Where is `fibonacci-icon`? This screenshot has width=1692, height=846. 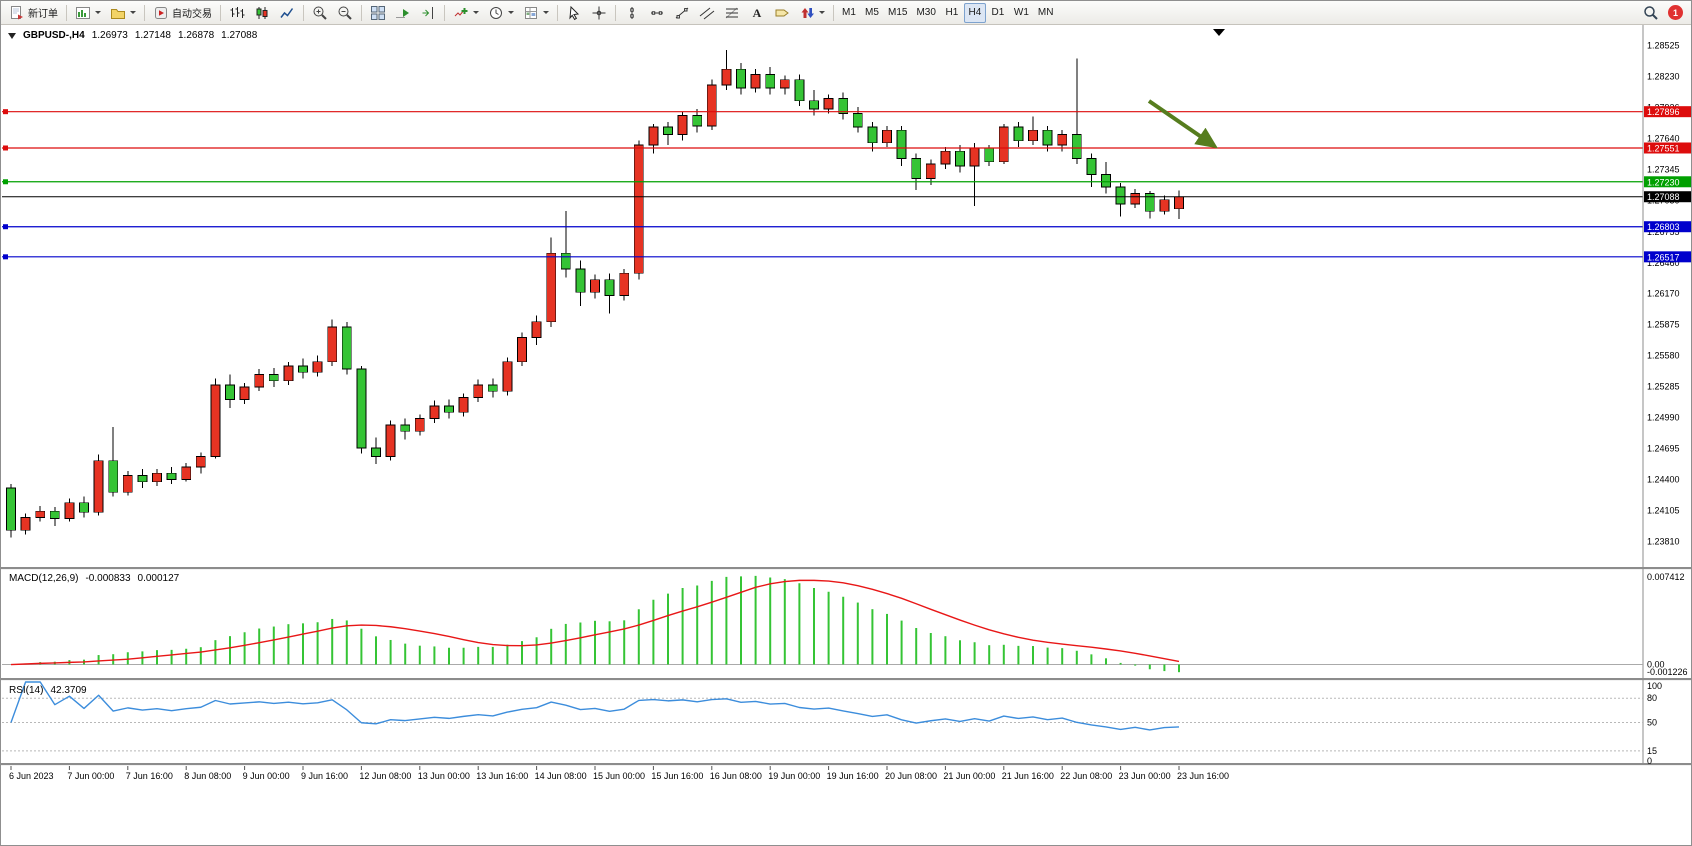 fibonacci-icon is located at coordinates (732, 13).